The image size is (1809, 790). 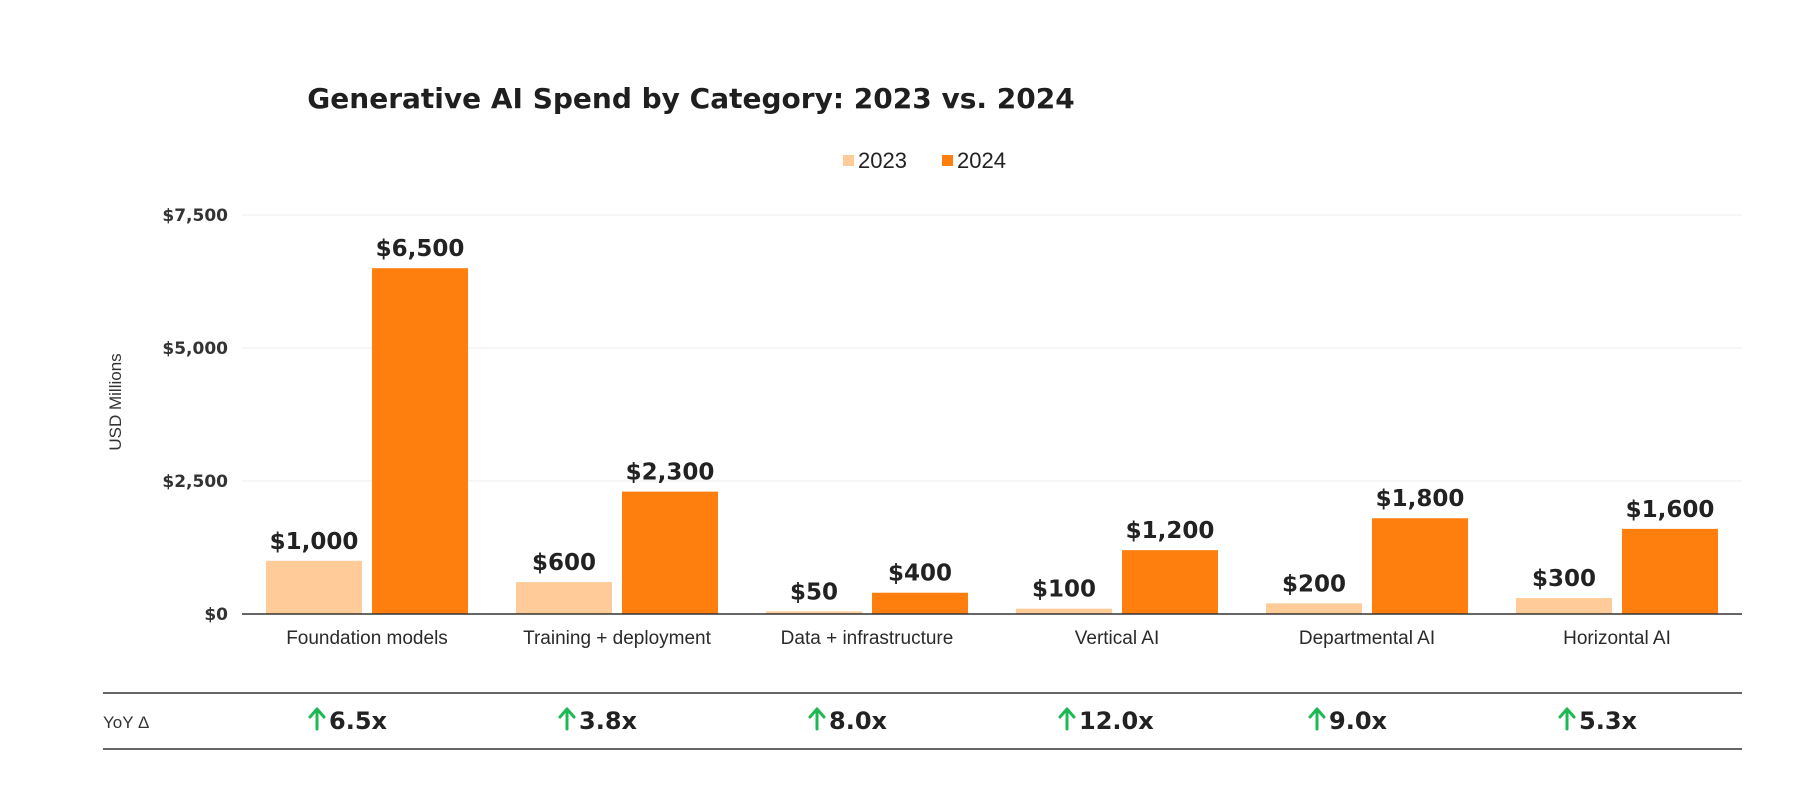 I want to click on x-tick-label: Data + infrastructure, so click(x=867, y=638).